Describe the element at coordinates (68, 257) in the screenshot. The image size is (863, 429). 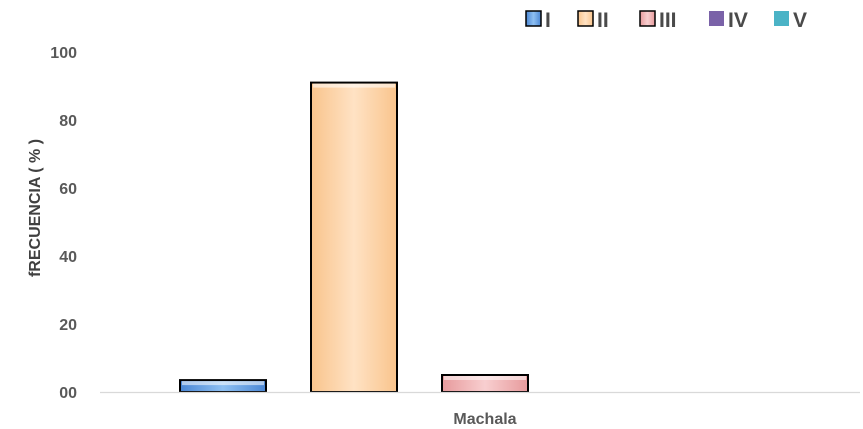
I see `y-tick-label: 40` at that location.